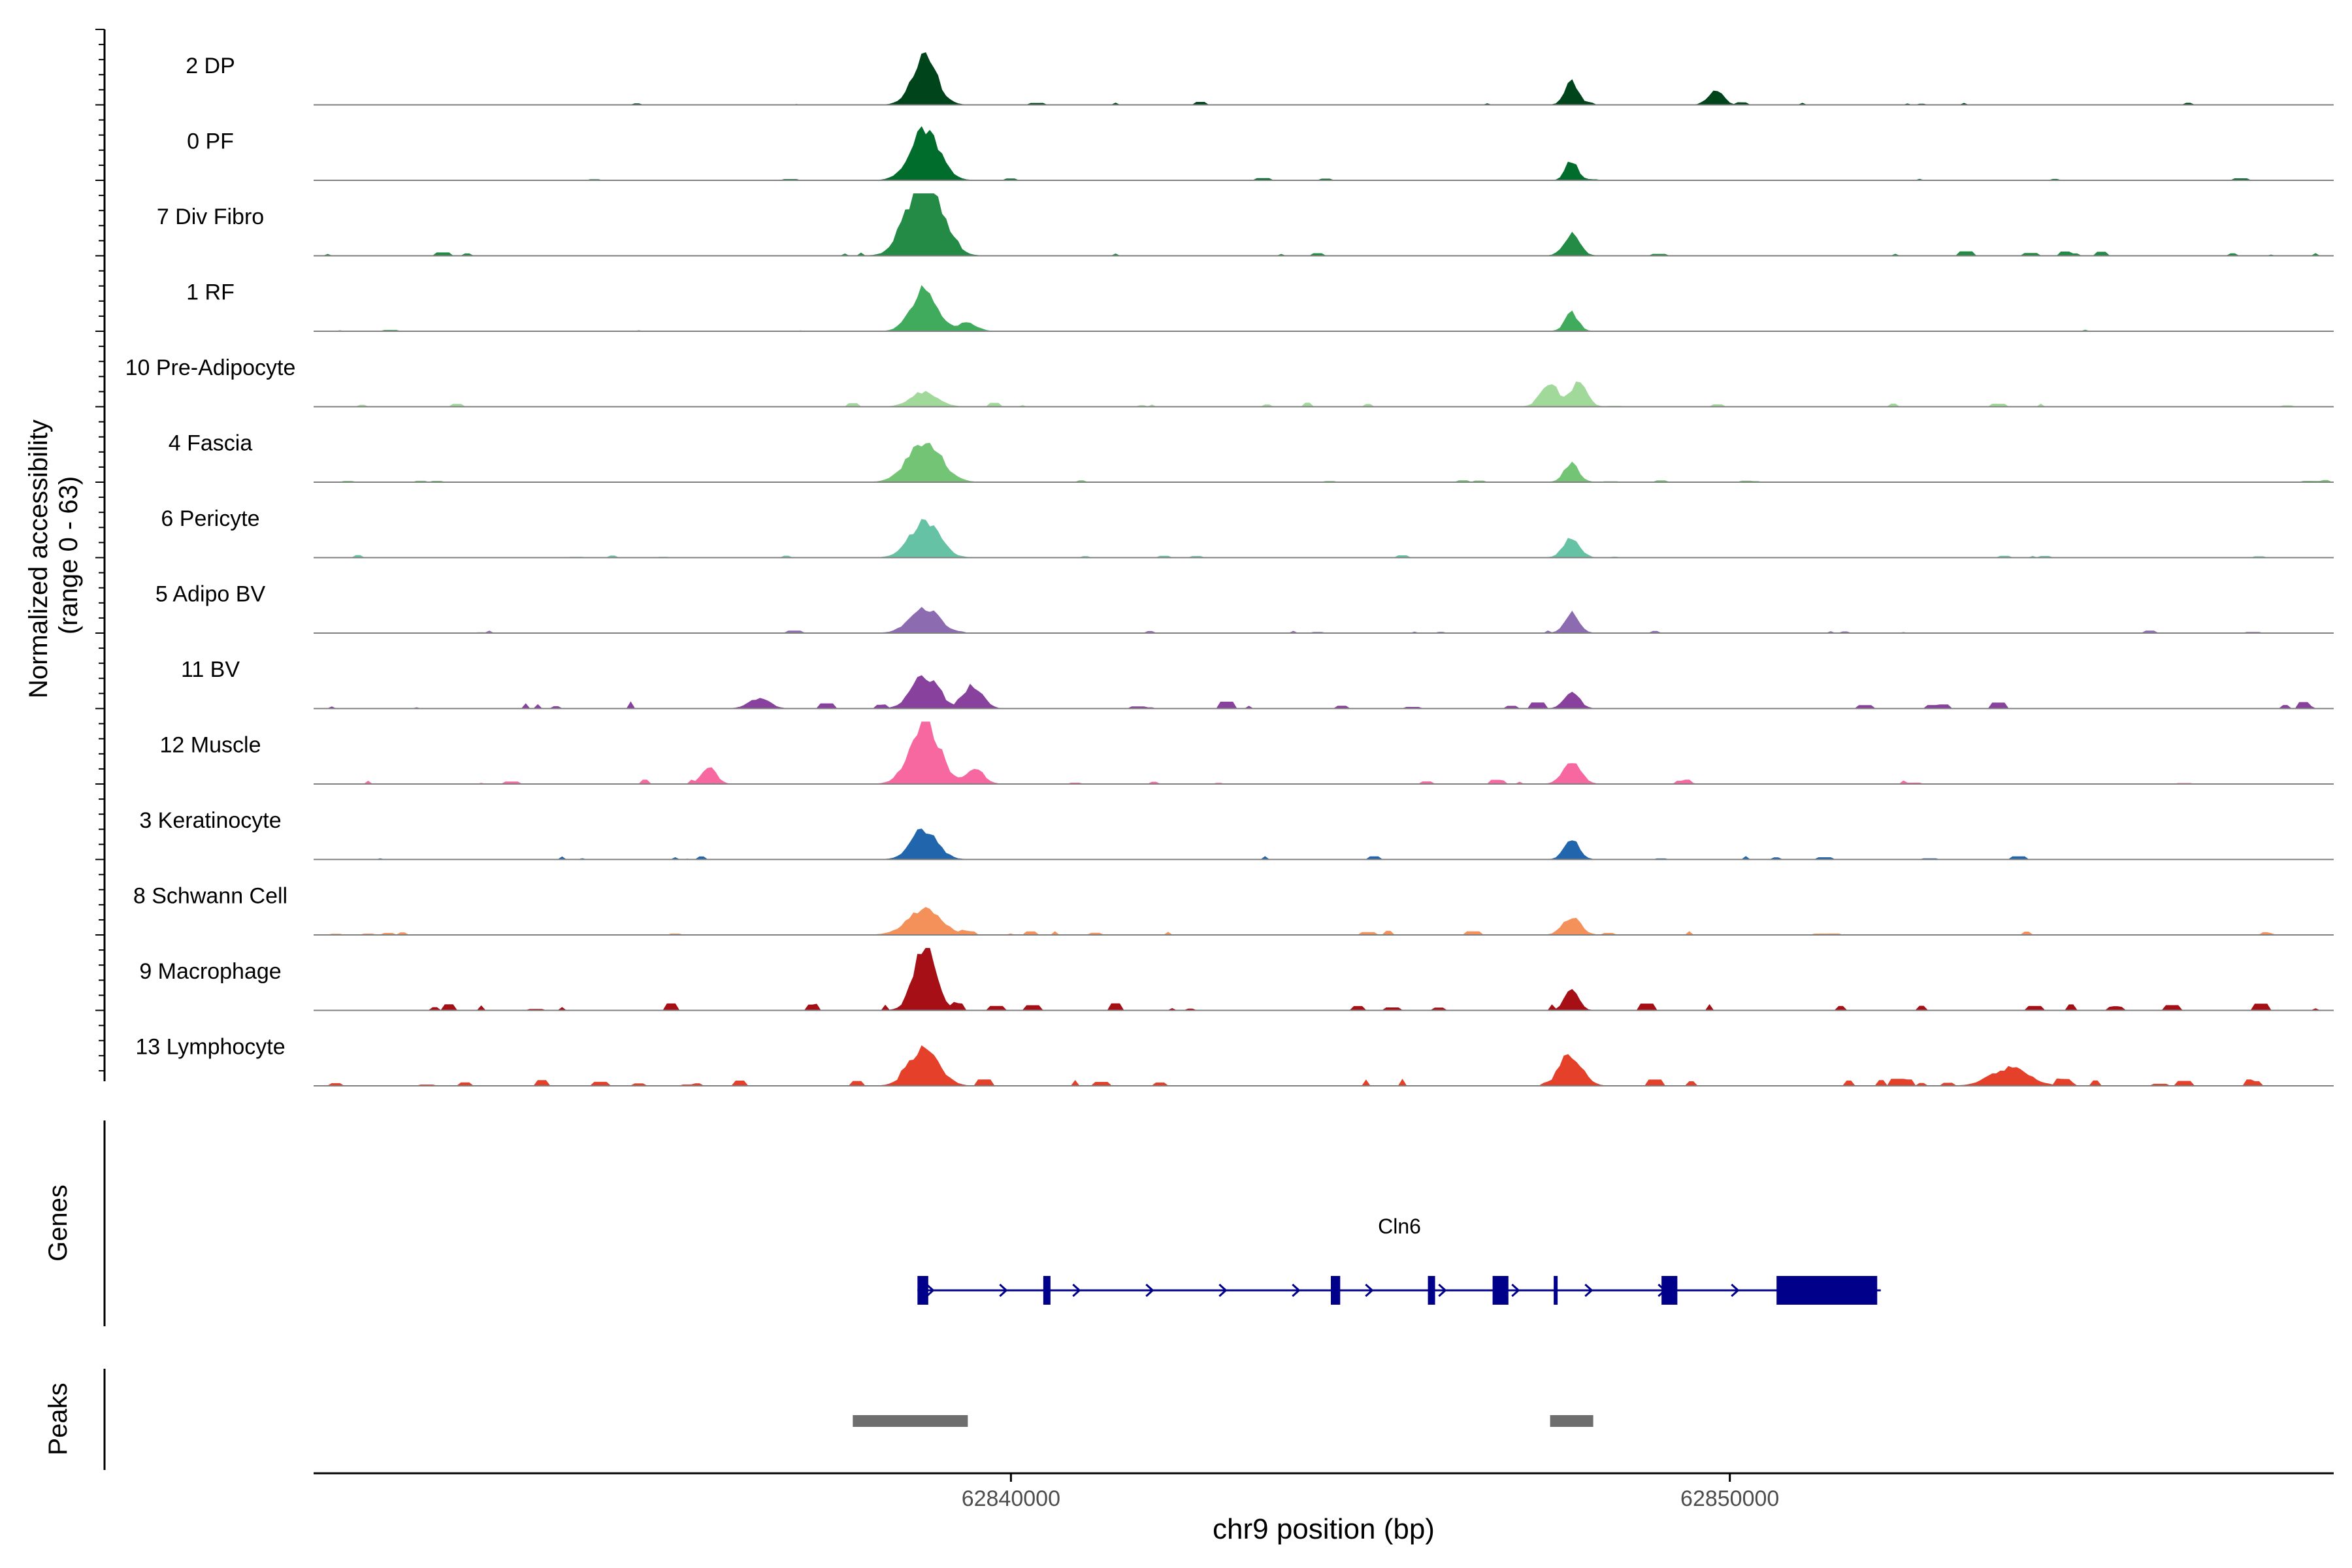 The width and height of the screenshot is (2352, 1568). What do you see at coordinates (58, 1418) in the screenshot?
I see `peaks-label: Peaks` at bounding box center [58, 1418].